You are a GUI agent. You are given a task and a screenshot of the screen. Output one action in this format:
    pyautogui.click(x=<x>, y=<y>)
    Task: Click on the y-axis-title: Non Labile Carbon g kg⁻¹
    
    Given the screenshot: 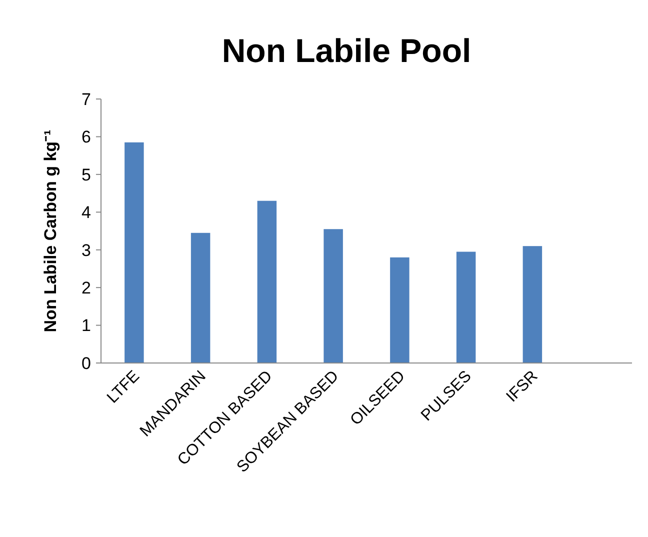 What is the action you would take?
    pyautogui.click(x=50, y=230)
    